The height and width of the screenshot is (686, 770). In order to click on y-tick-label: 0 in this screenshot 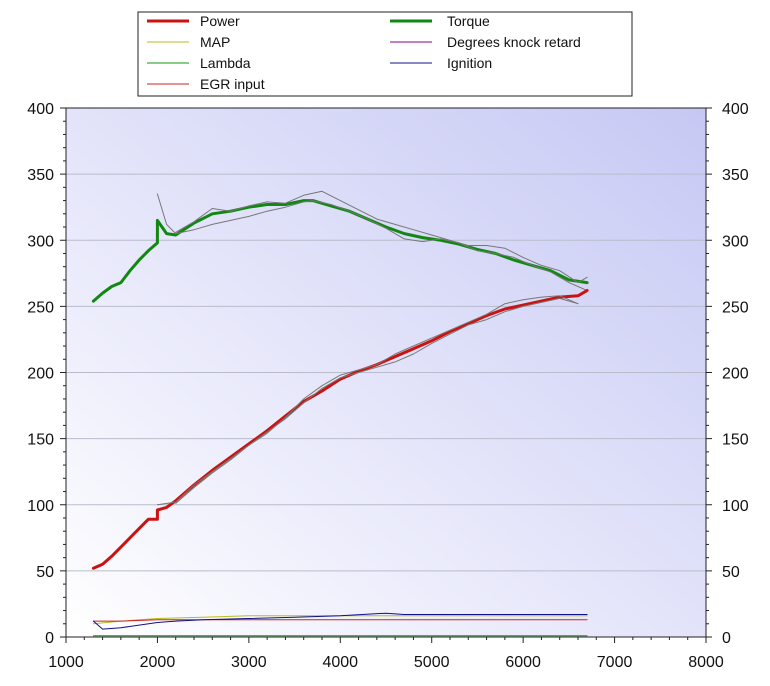, I will do `click(49, 638)`.